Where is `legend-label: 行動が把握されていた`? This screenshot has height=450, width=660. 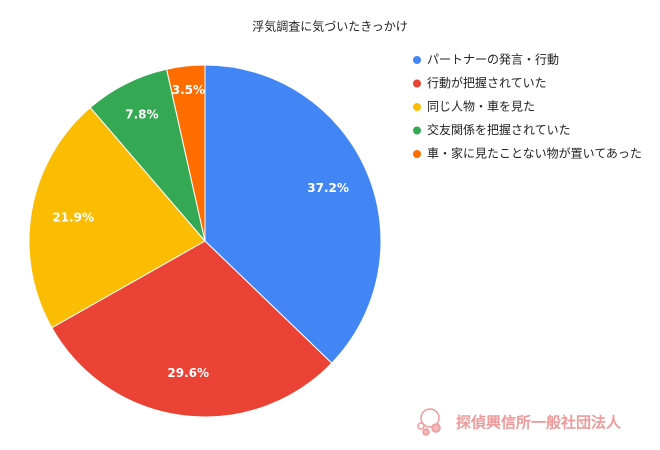 legend-label: 行動が把握されていた is located at coordinates (487, 82).